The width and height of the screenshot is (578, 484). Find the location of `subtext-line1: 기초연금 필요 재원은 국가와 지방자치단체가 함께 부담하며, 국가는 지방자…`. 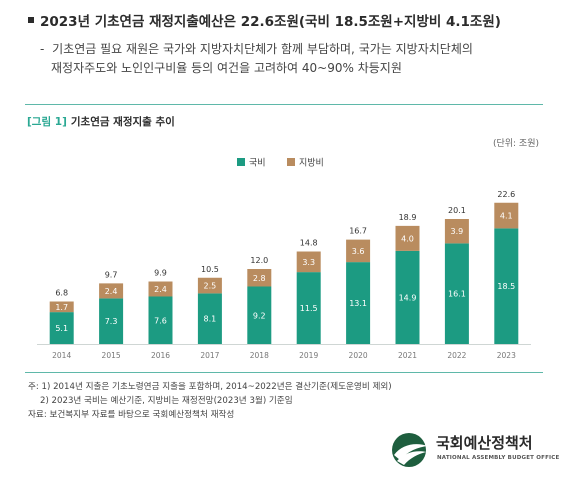

subtext-line1: 기초연금 필요 재원은 국가와 지방자치단체가 함께 부담하며, 국가는 지방자… is located at coordinates (262, 49).